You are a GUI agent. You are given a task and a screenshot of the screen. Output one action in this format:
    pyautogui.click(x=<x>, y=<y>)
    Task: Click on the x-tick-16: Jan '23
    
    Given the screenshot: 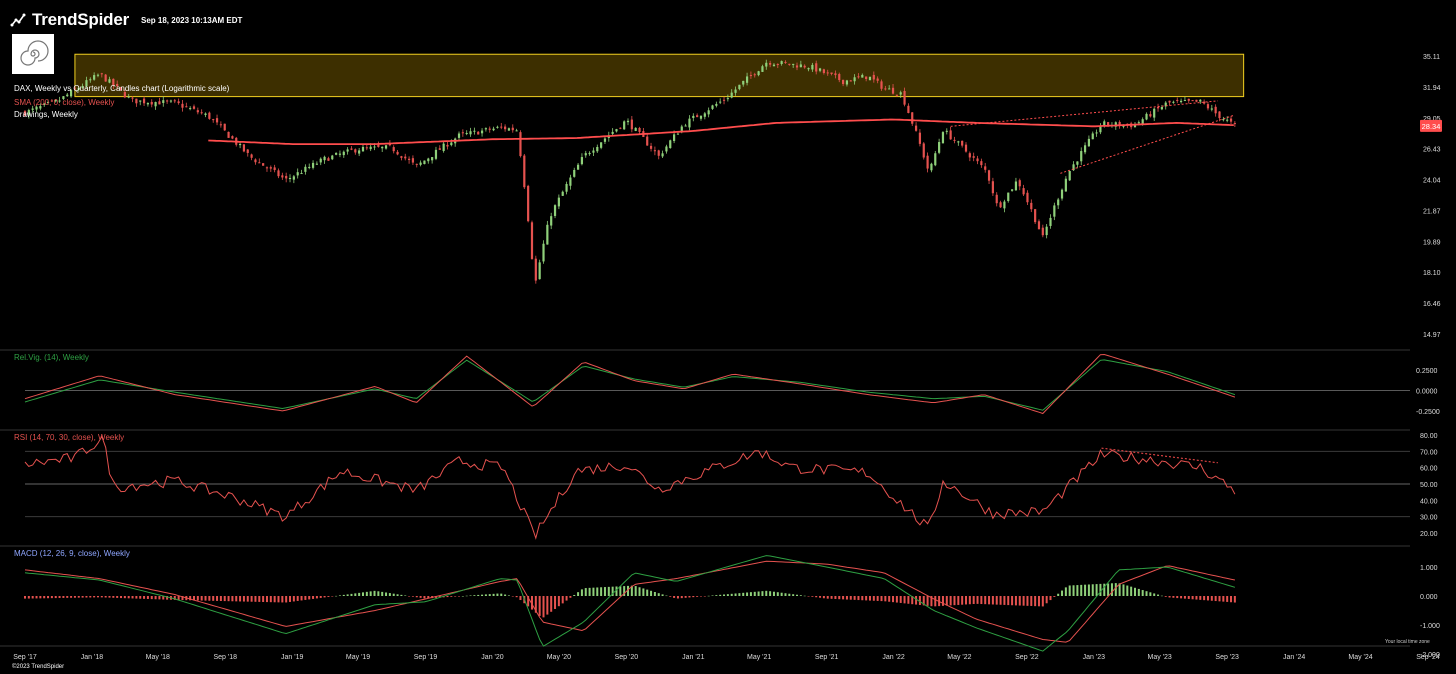 What is the action you would take?
    pyautogui.click(x=1094, y=657)
    